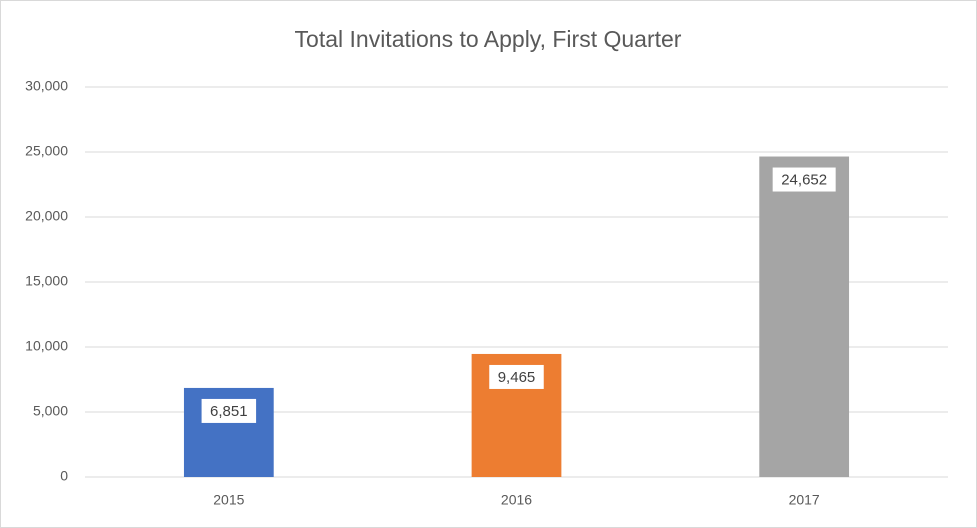 The image size is (977, 528). I want to click on x-tick-label: 2016, so click(516, 500).